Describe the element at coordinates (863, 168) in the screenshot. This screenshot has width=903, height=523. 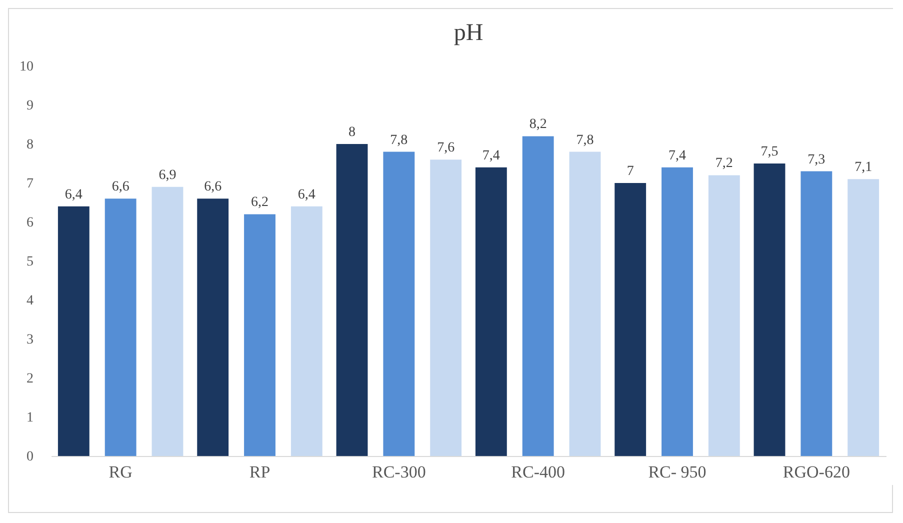
I see `data-label: 7,1` at that location.